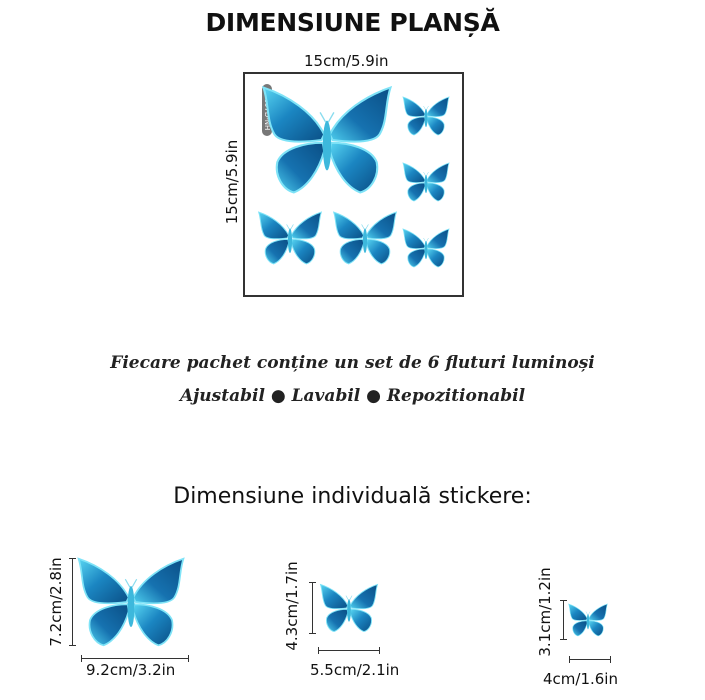  Describe the element at coordinates (352, 396) in the screenshot. I see `features-line: Ajustabil ● Lavabil ● Repozitionabil` at that location.